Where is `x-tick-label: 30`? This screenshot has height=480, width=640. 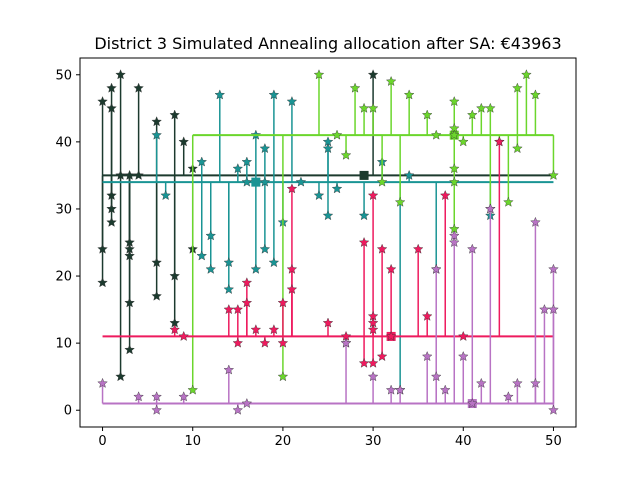
x-tick-label: 30 is located at coordinates (373, 441).